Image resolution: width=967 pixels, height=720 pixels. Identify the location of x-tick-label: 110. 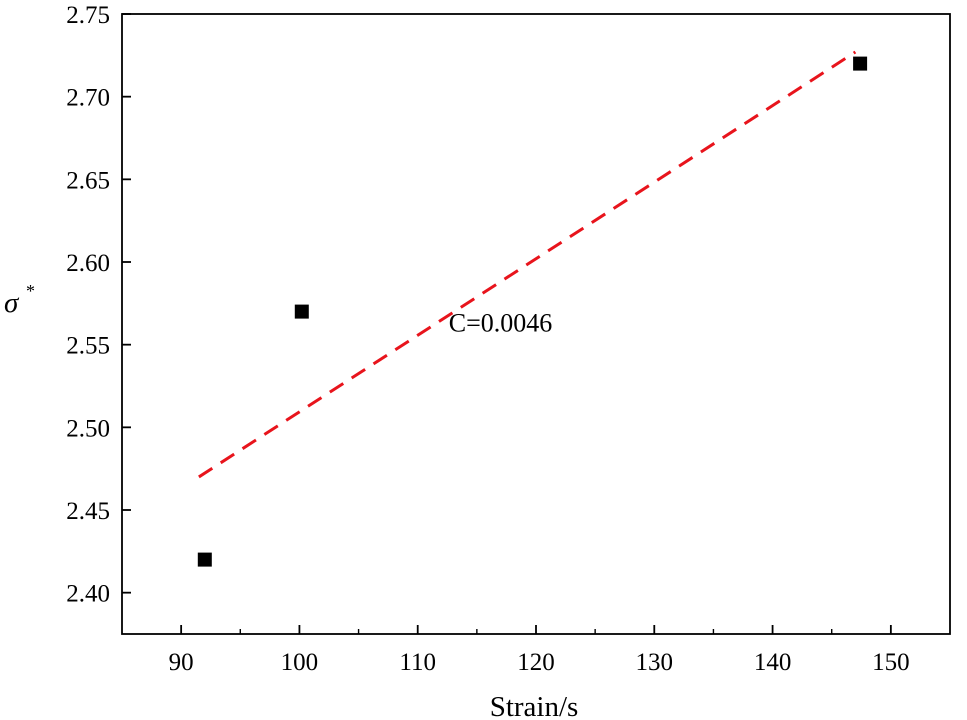
(417, 662).